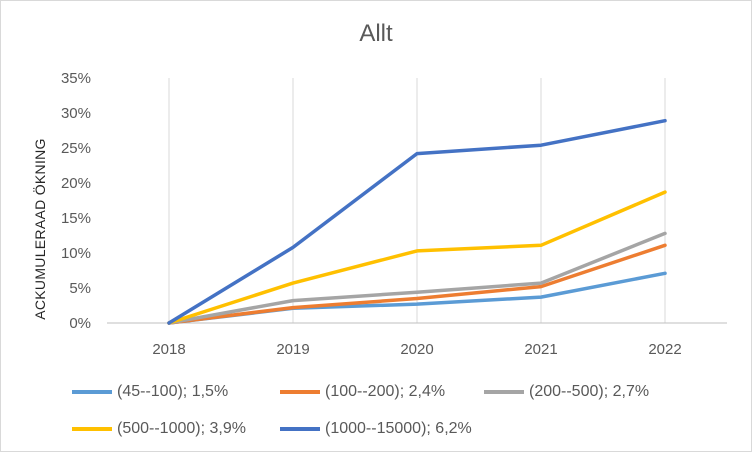 The height and width of the screenshot is (452, 752). What do you see at coordinates (76, 78) in the screenshot?
I see `y-tick-label: 35%` at bounding box center [76, 78].